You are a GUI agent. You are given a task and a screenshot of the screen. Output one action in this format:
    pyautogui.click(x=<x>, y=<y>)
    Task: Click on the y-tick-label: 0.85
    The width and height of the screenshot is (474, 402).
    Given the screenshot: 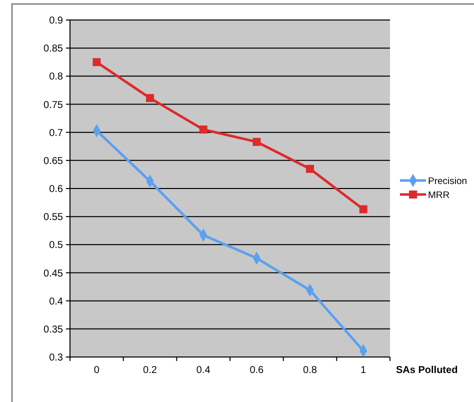 What is the action you would take?
    pyautogui.click(x=54, y=49)
    